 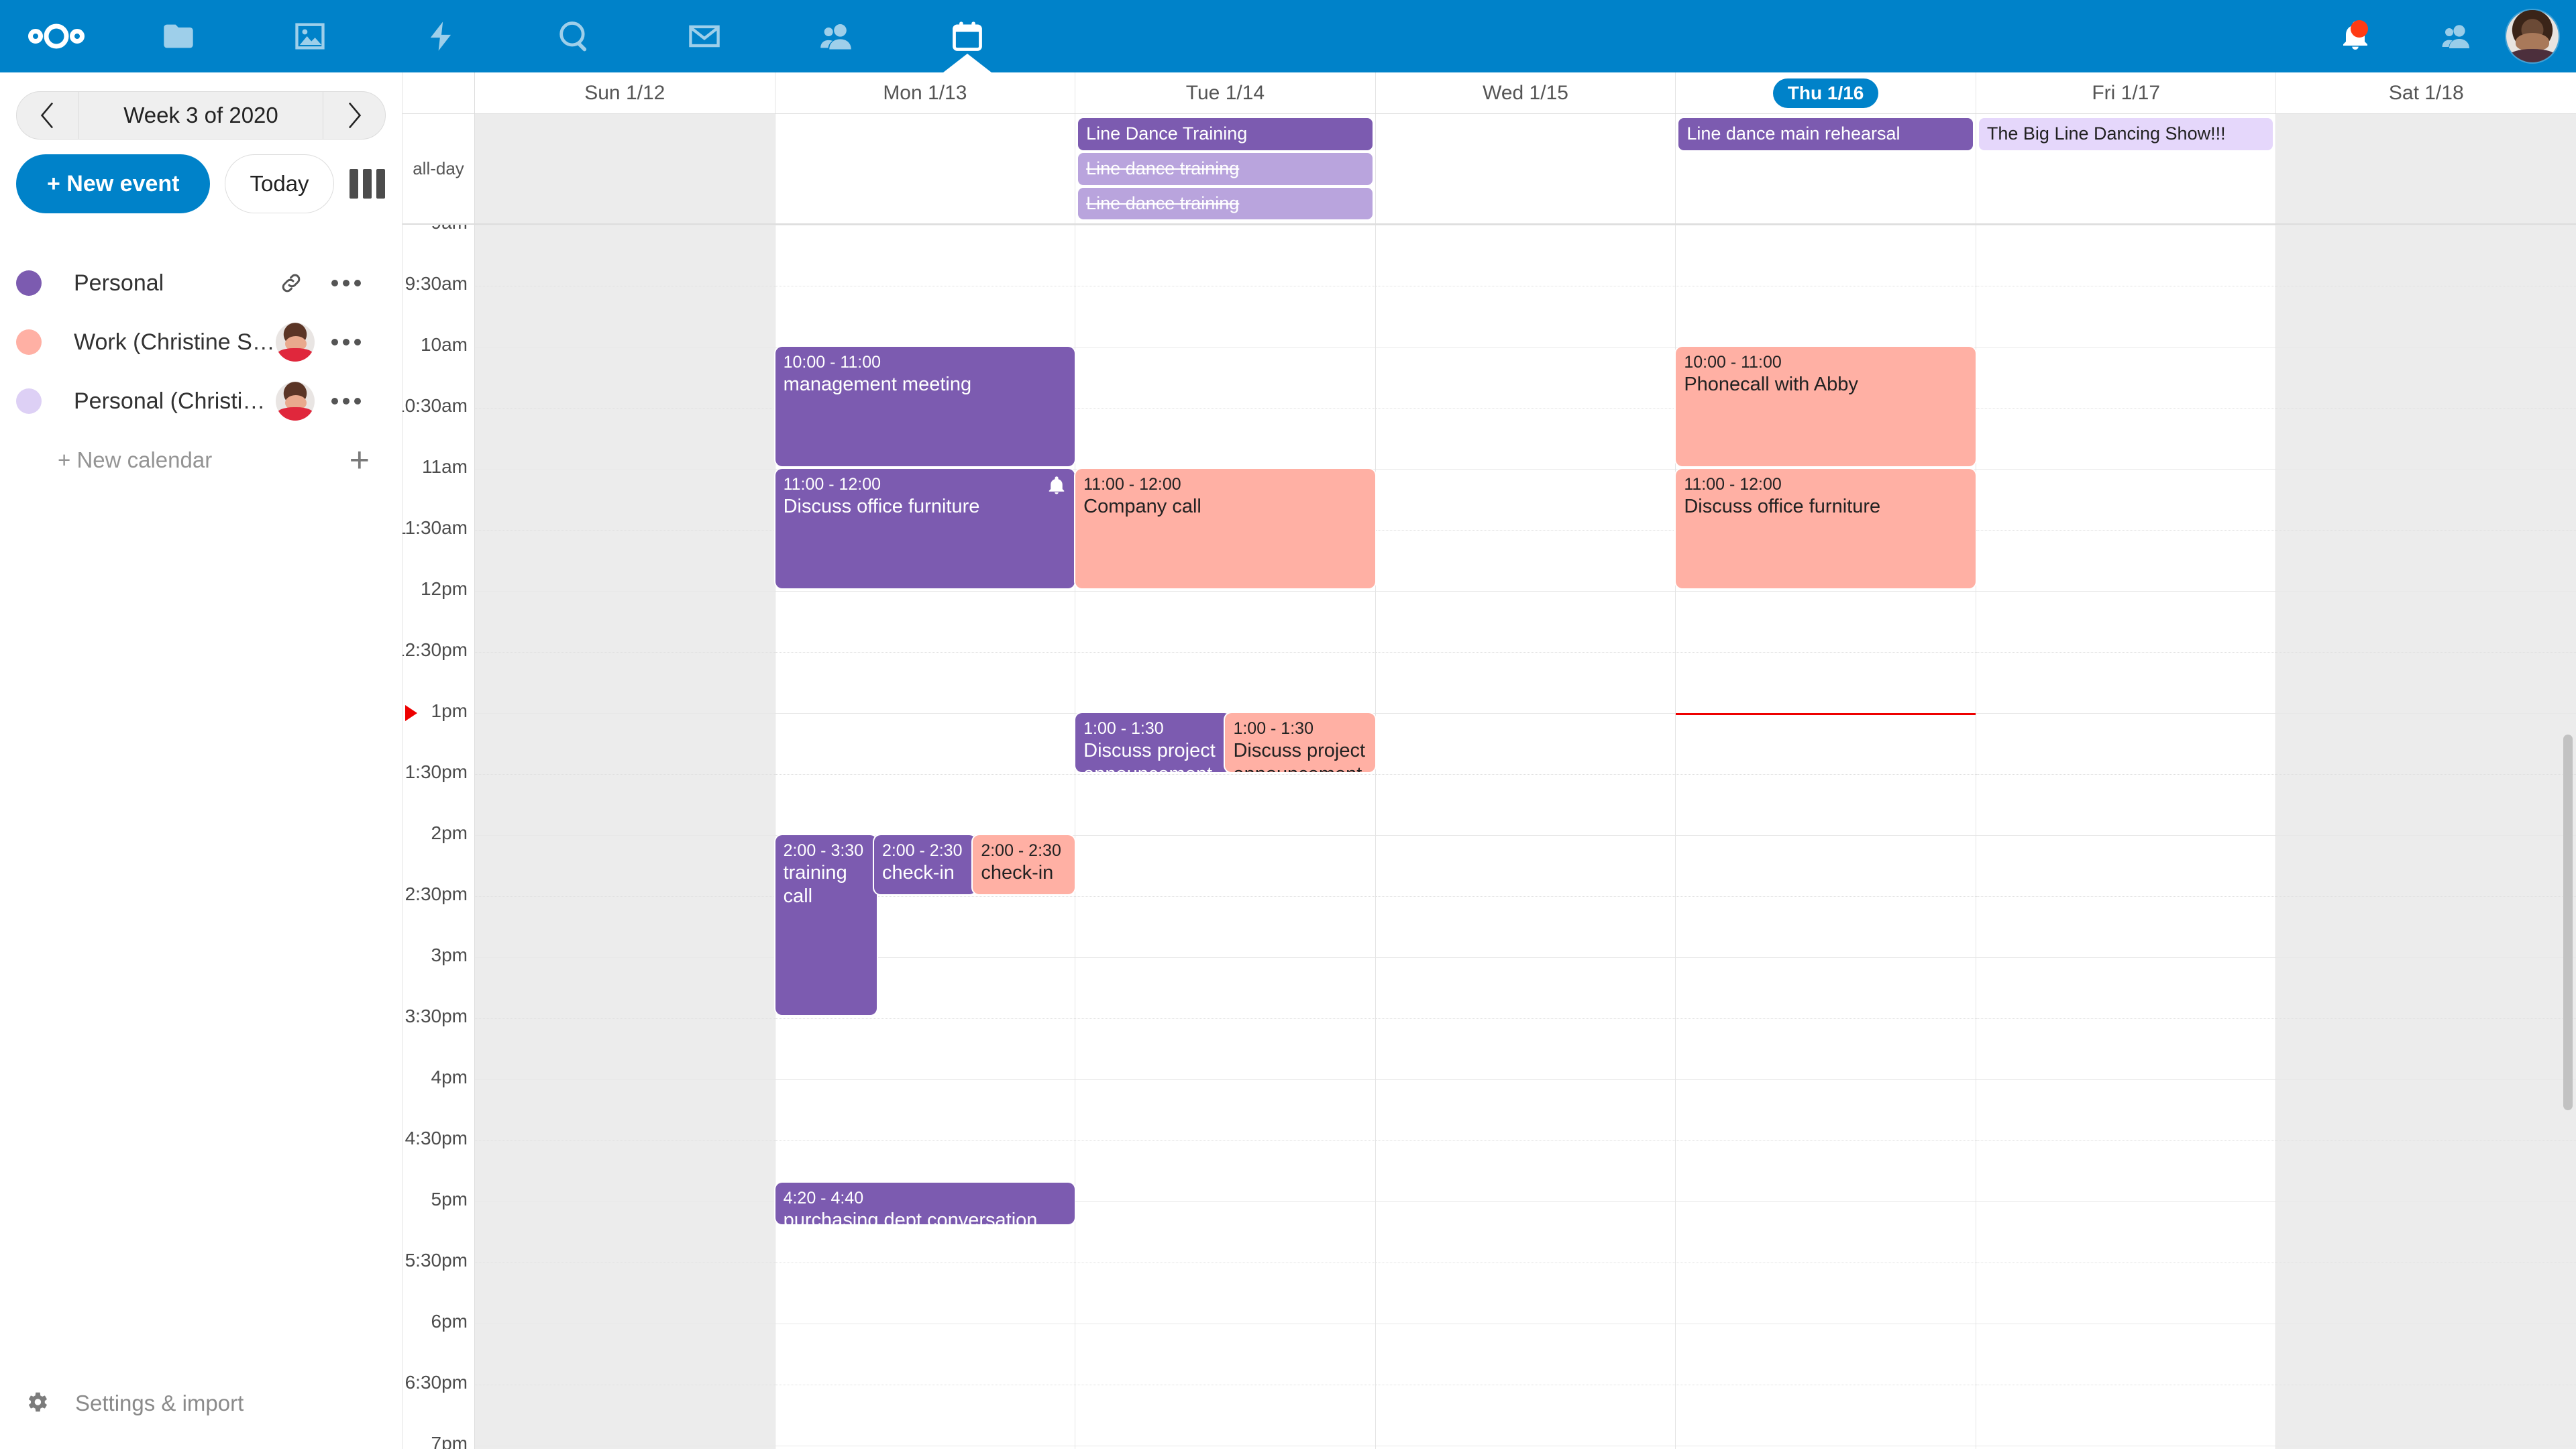 What do you see at coordinates (201, 283) in the screenshot?
I see `calendar-item-personal: Personal` at bounding box center [201, 283].